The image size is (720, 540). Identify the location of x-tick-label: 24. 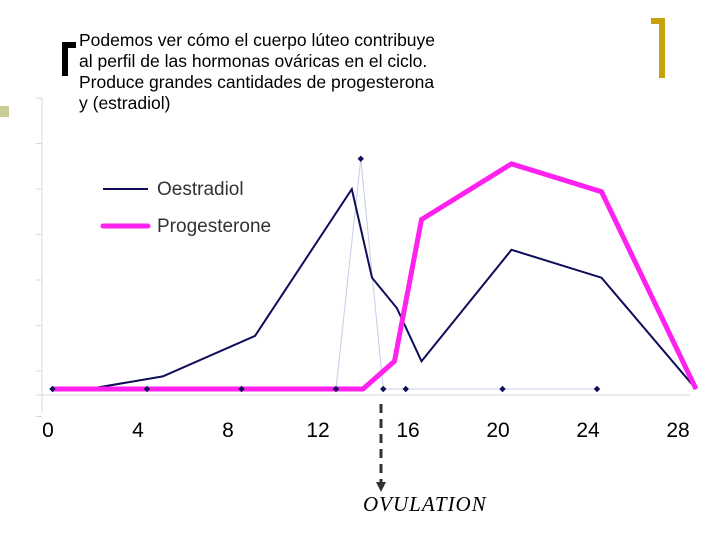
(588, 430).